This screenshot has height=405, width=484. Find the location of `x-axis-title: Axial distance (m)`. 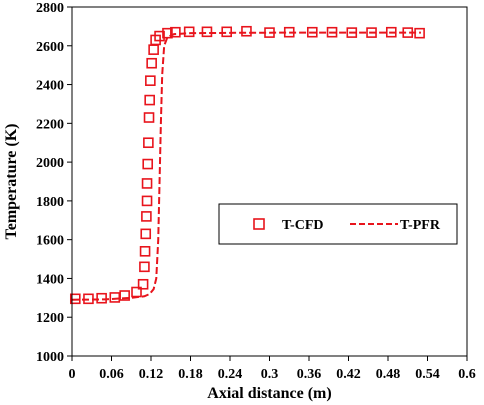

x-axis-title: Axial distance (m) is located at coordinates (269, 393).